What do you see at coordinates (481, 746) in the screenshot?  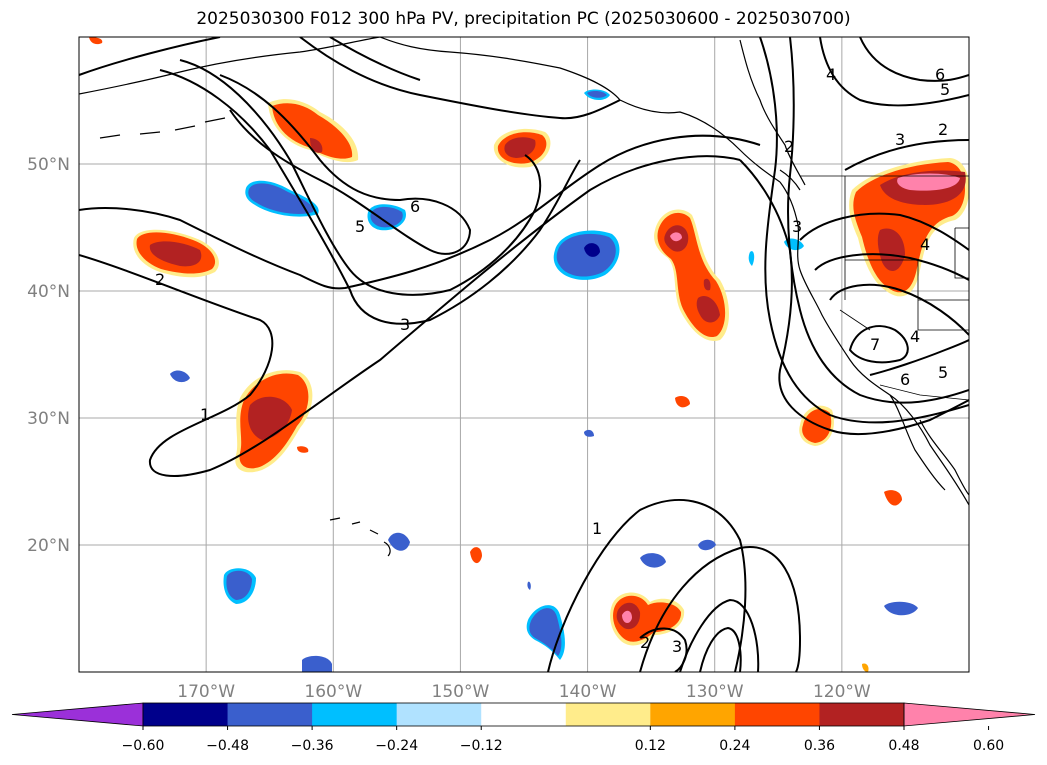 I see `colorbar-tick-label: −0.12` at bounding box center [481, 746].